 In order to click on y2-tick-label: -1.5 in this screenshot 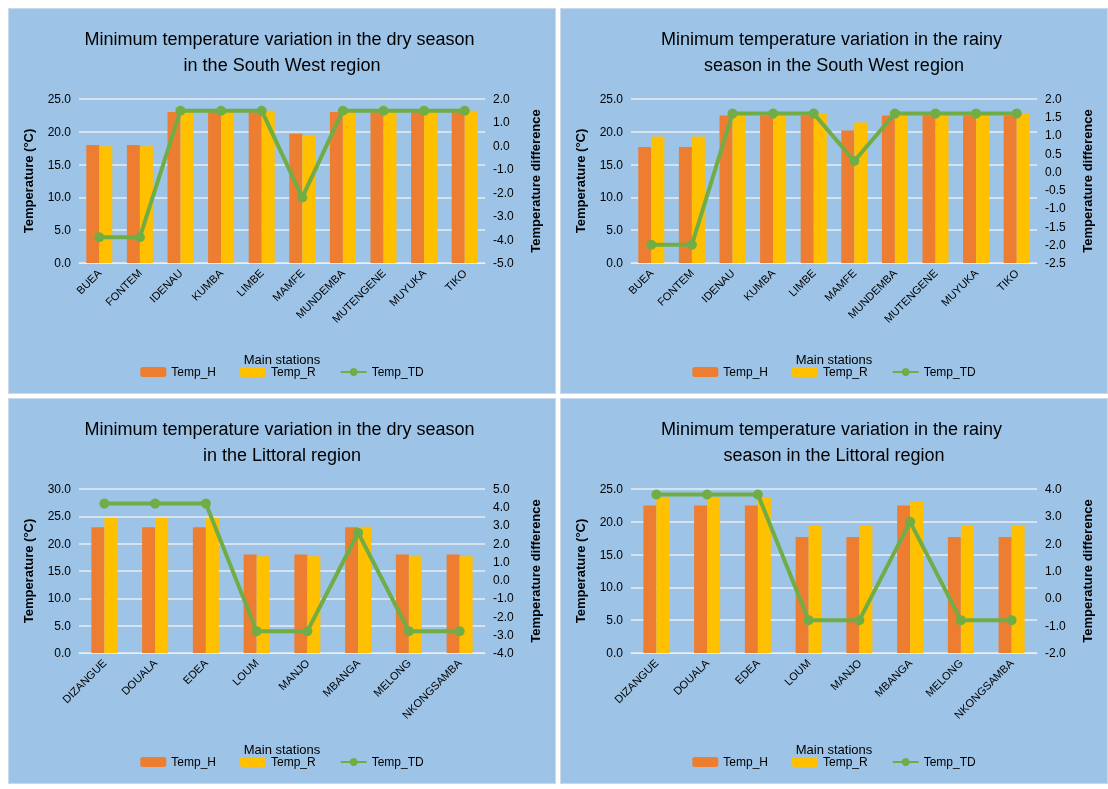, I will do `click(1055, 226)`.